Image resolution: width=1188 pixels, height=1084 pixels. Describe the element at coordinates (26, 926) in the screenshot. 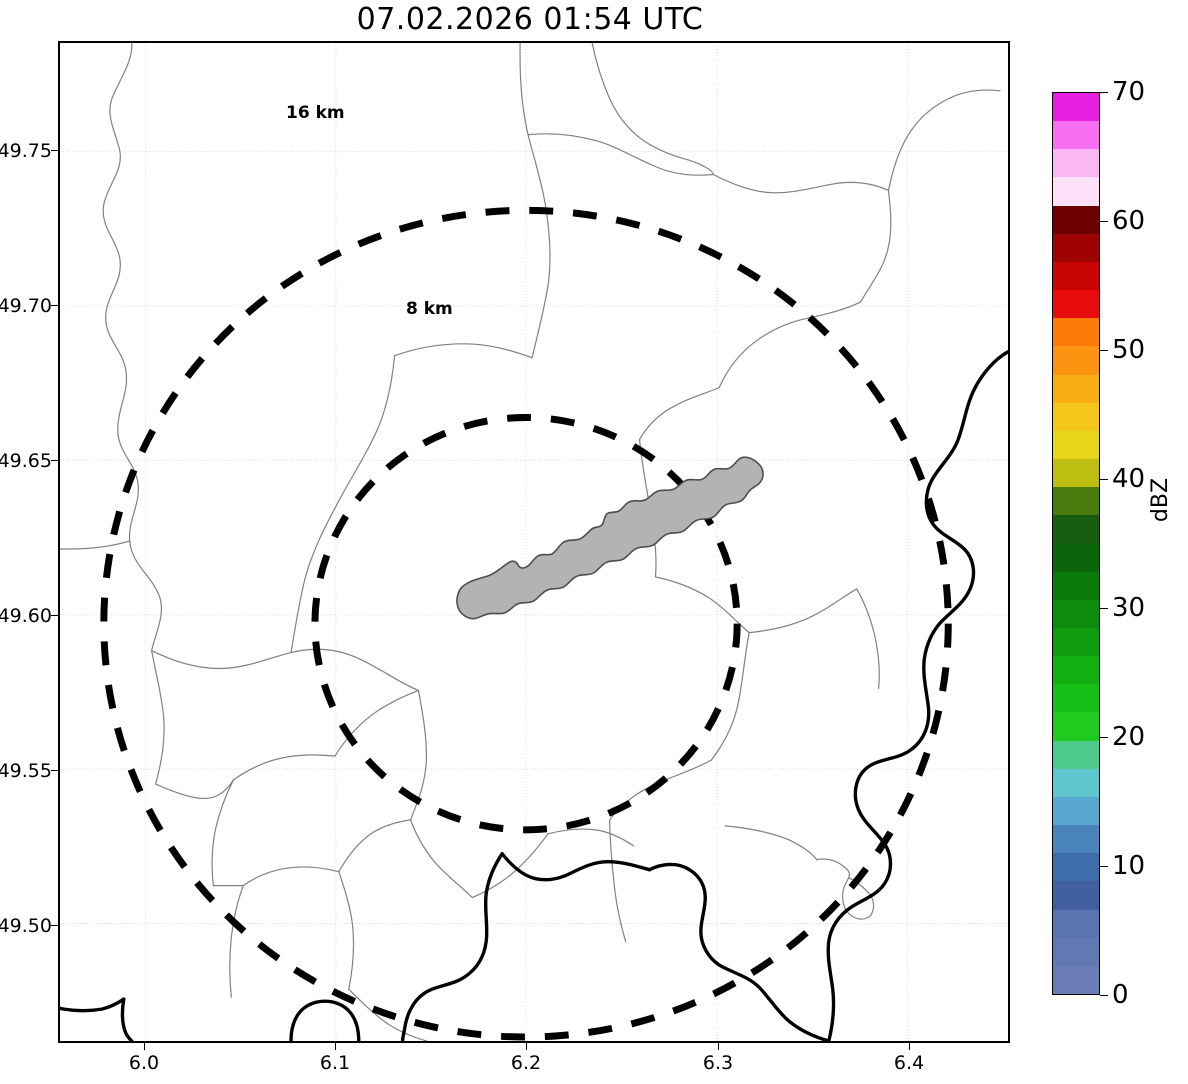

I see `ytick-label: 49.50` at that location.